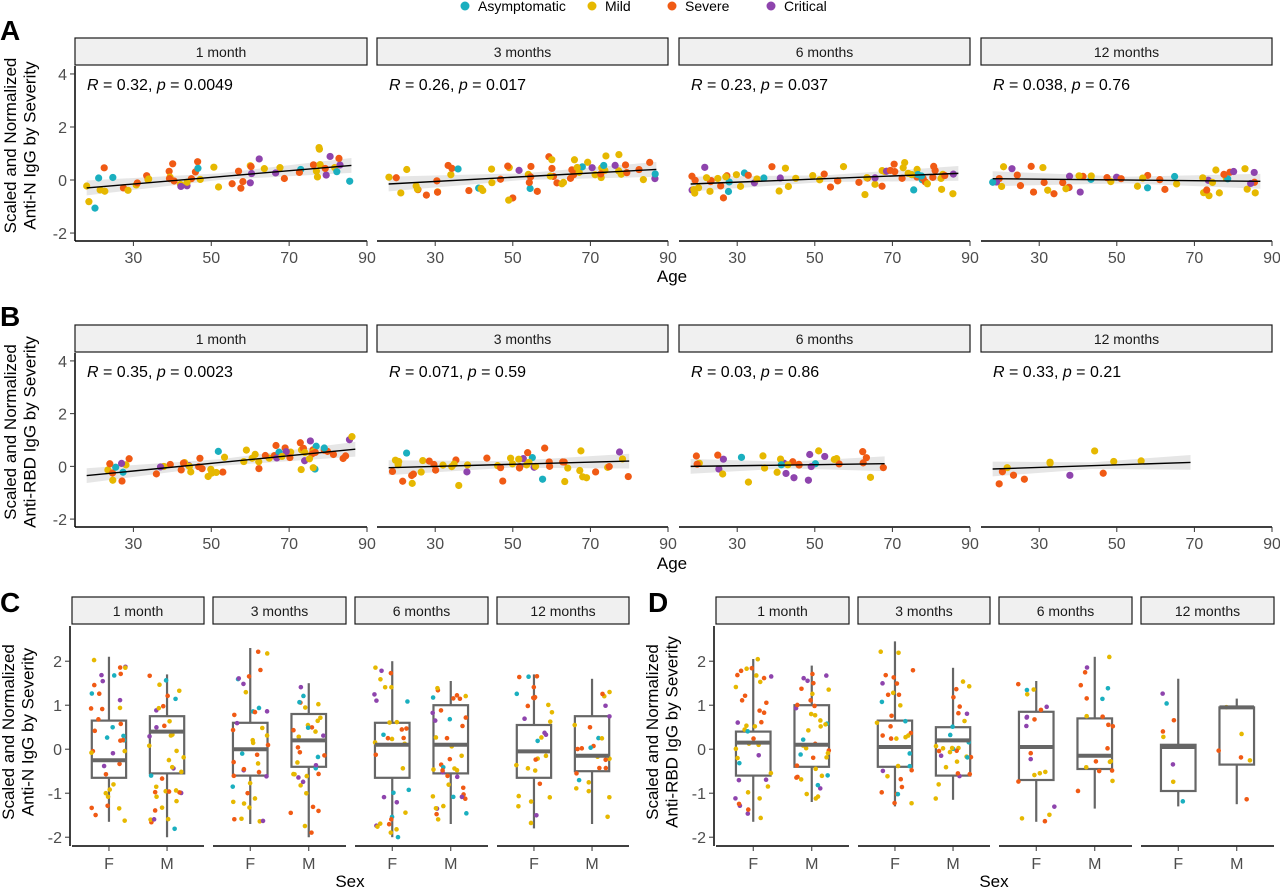 This screenshot has width=1280, height=890. What do you see at coordinates (779, 372) in the screenshot?
I see `p-eq: =` at bounding box center [779, 372].